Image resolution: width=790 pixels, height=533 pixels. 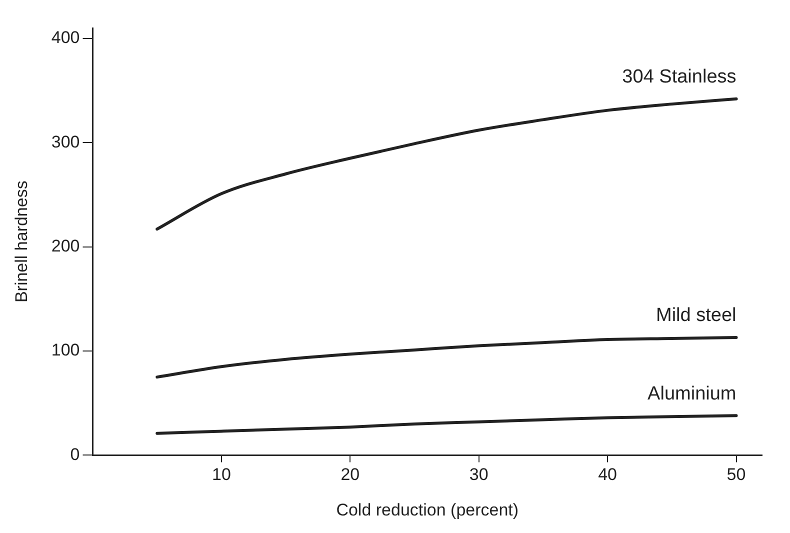 What do you see at coordinates (692, 393) in the screenshot?
I see `series-label: Aluminium` at bounding box center [692, 393].